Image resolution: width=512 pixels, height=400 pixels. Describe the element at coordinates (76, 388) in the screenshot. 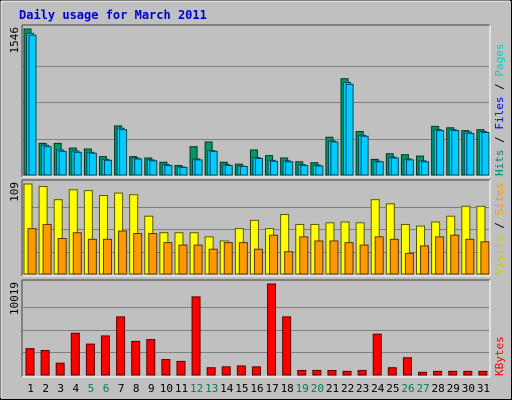

I see `x-tick-label: 4` at that location.